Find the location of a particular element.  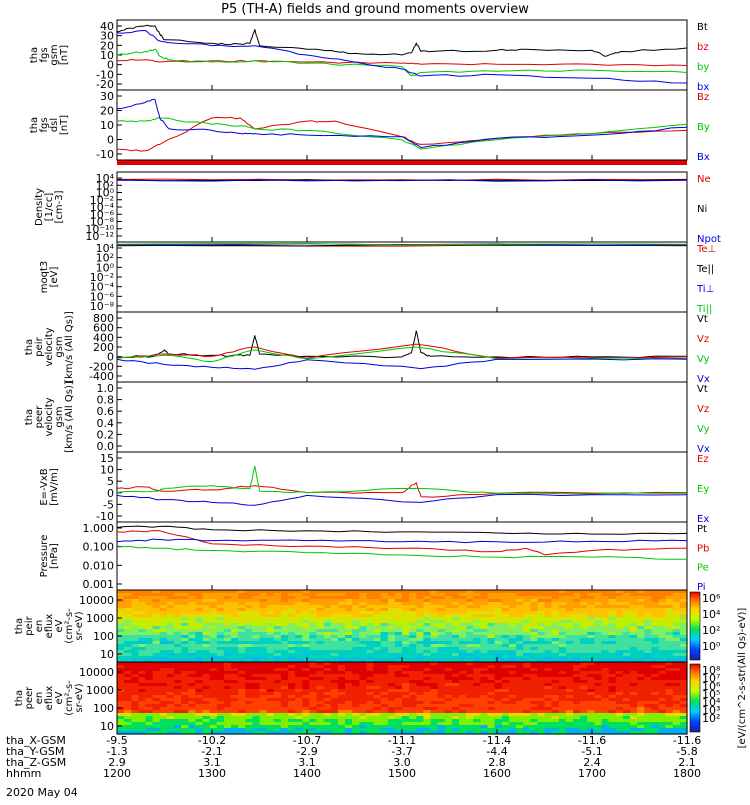

y-tick-label: 0.001 is located at coordinates (99, 584).